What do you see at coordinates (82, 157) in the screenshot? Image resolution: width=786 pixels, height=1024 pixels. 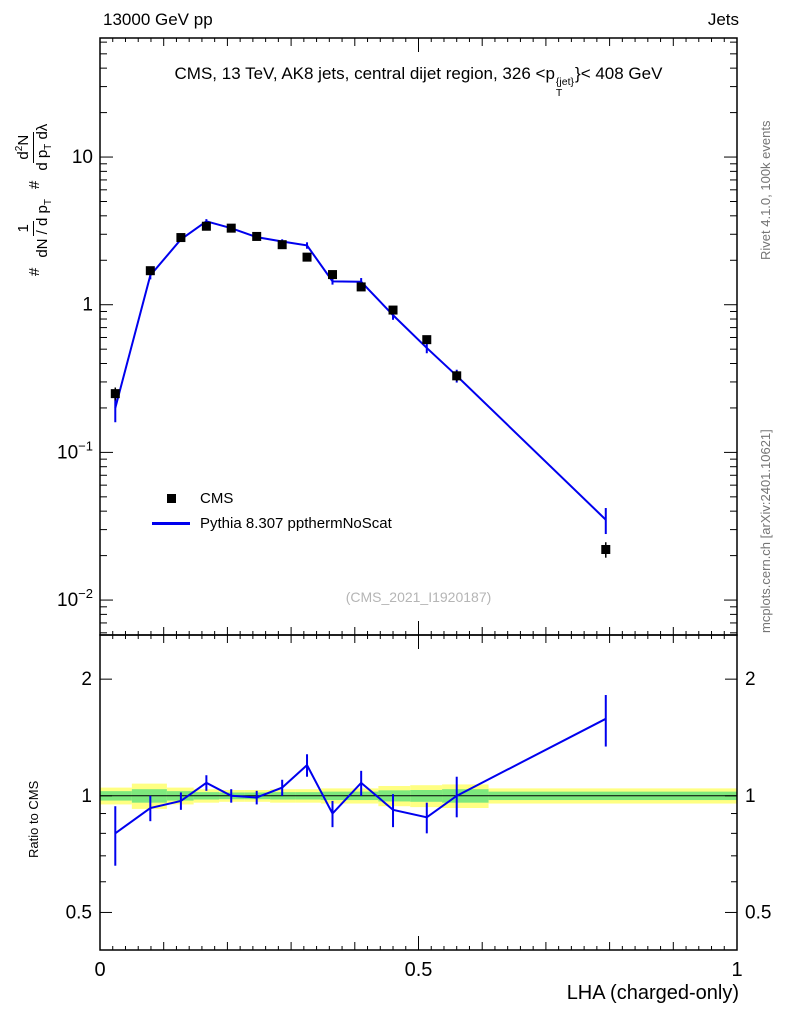 I see `svg-text: 10` at bounding box center [82, 157].